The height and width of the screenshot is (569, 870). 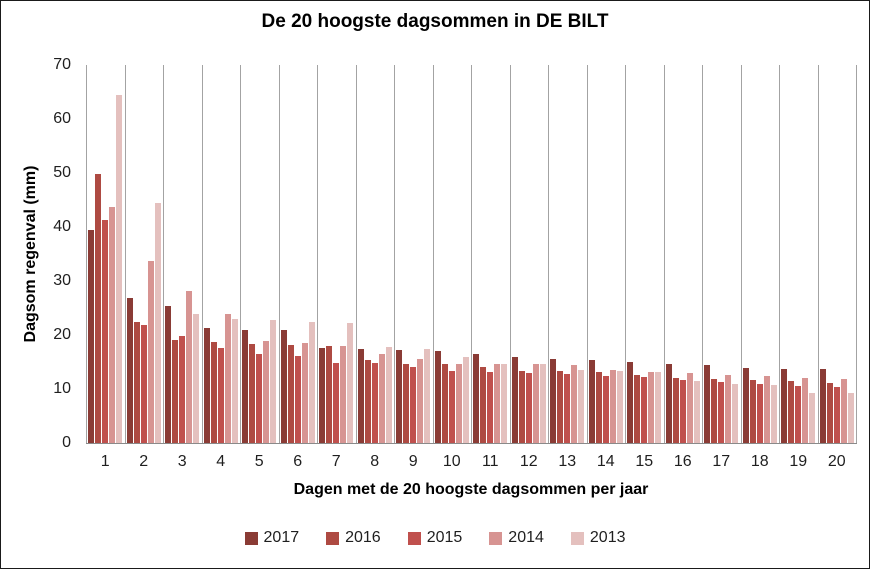 I want to click on x-tick-label-17: 17, so click(x=721, y=461).